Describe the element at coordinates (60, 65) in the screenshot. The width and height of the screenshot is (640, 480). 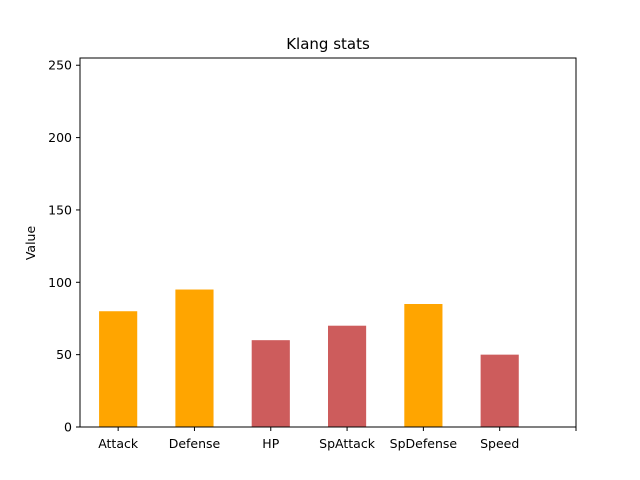
I see `y-tick-label: 250` at that location.